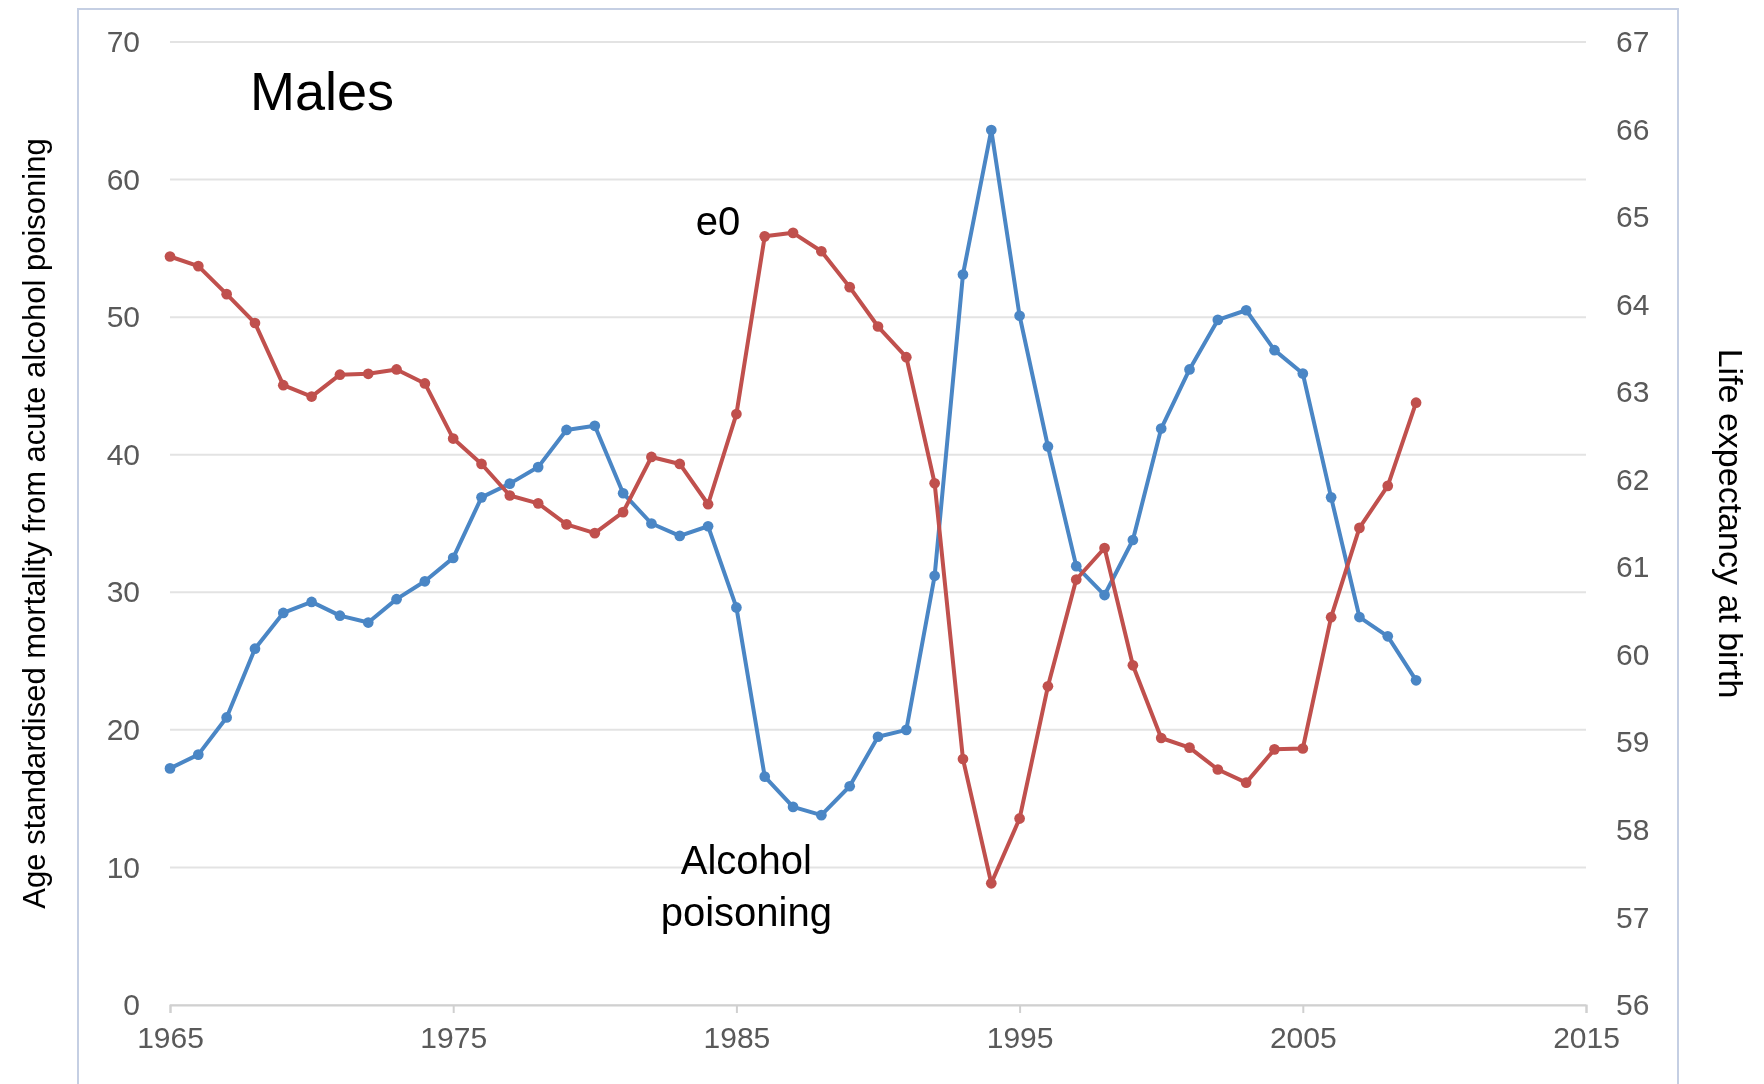 This screenshot has width=1764, height=1084. Describe the element at coordinates (1633, 1005) in the screenshot. I see `y2-tick-label: 56` at that location.